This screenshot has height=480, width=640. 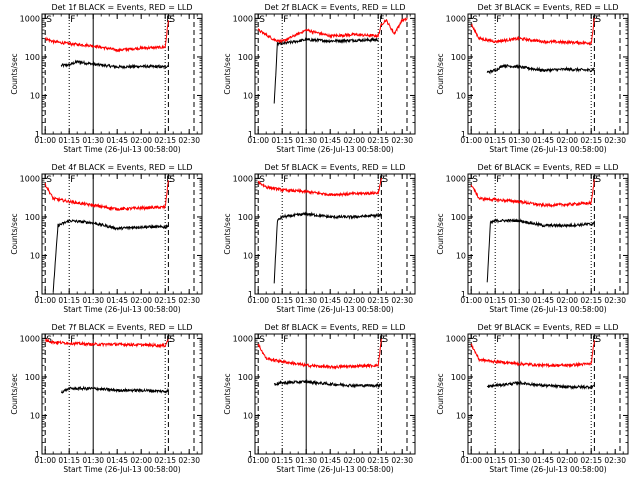 I want to click on panel-title: Det 2f BLACK = Events, RED = LLD, so click(x=334, y=7).